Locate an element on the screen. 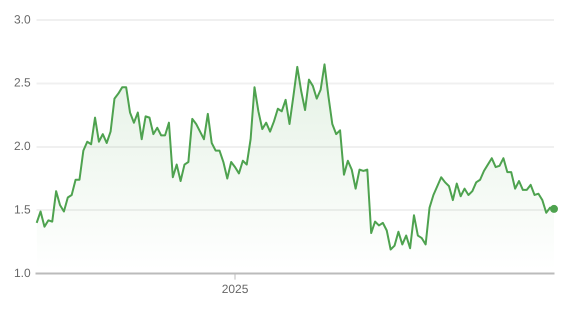 This screenshot has width=574, height=320. y-tick-label: 2.0 is located at coordinates (22, 146).